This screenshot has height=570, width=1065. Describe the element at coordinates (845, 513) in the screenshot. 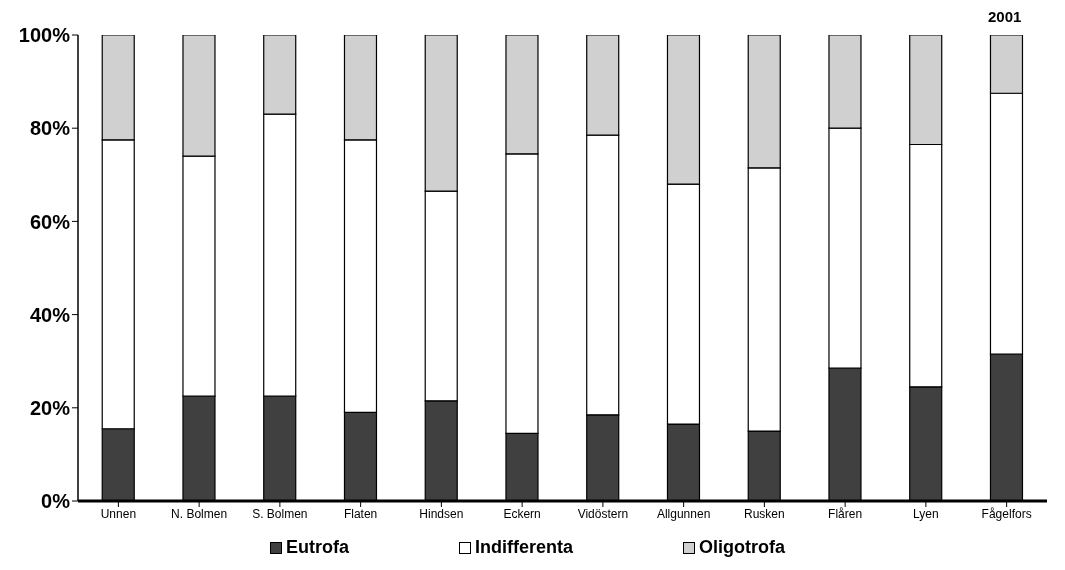

I see `x-tick-label: Flåren` at that location.